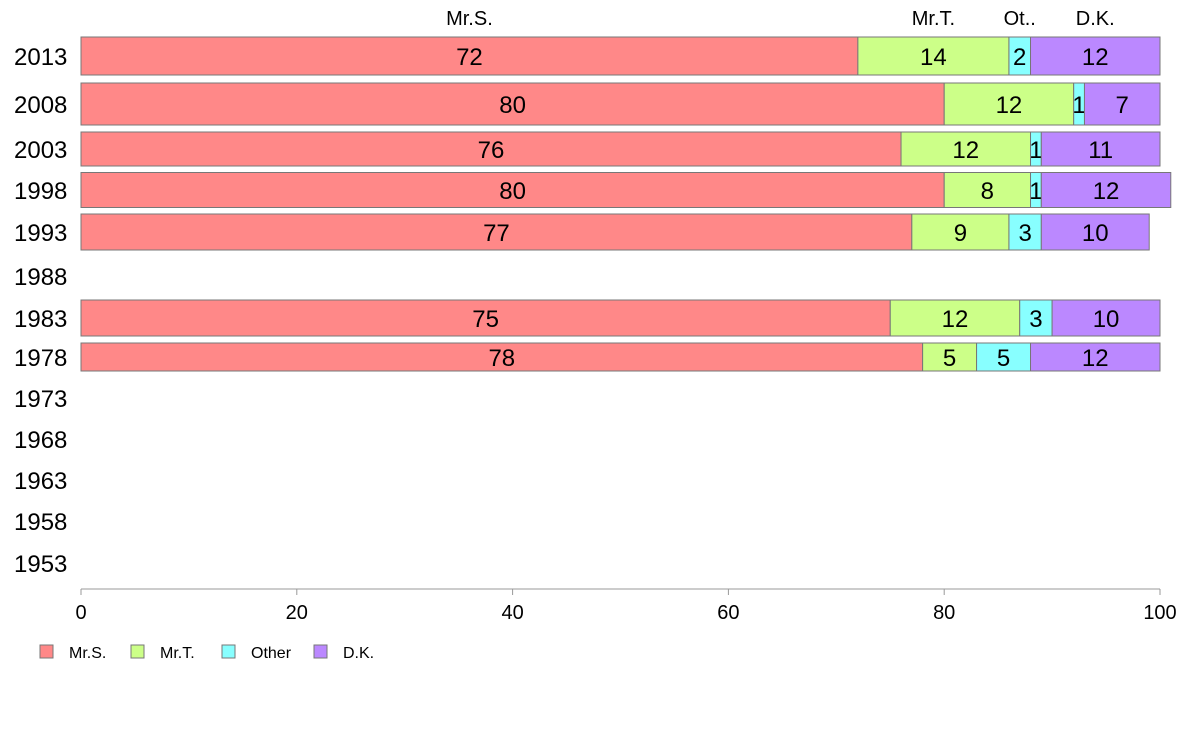 This screenshot has width=1188, height=741. What do you see at coordinates (40, 399) in the screenshot?
I see `y-tick-label: 1973` at bounding box center [40, 399].